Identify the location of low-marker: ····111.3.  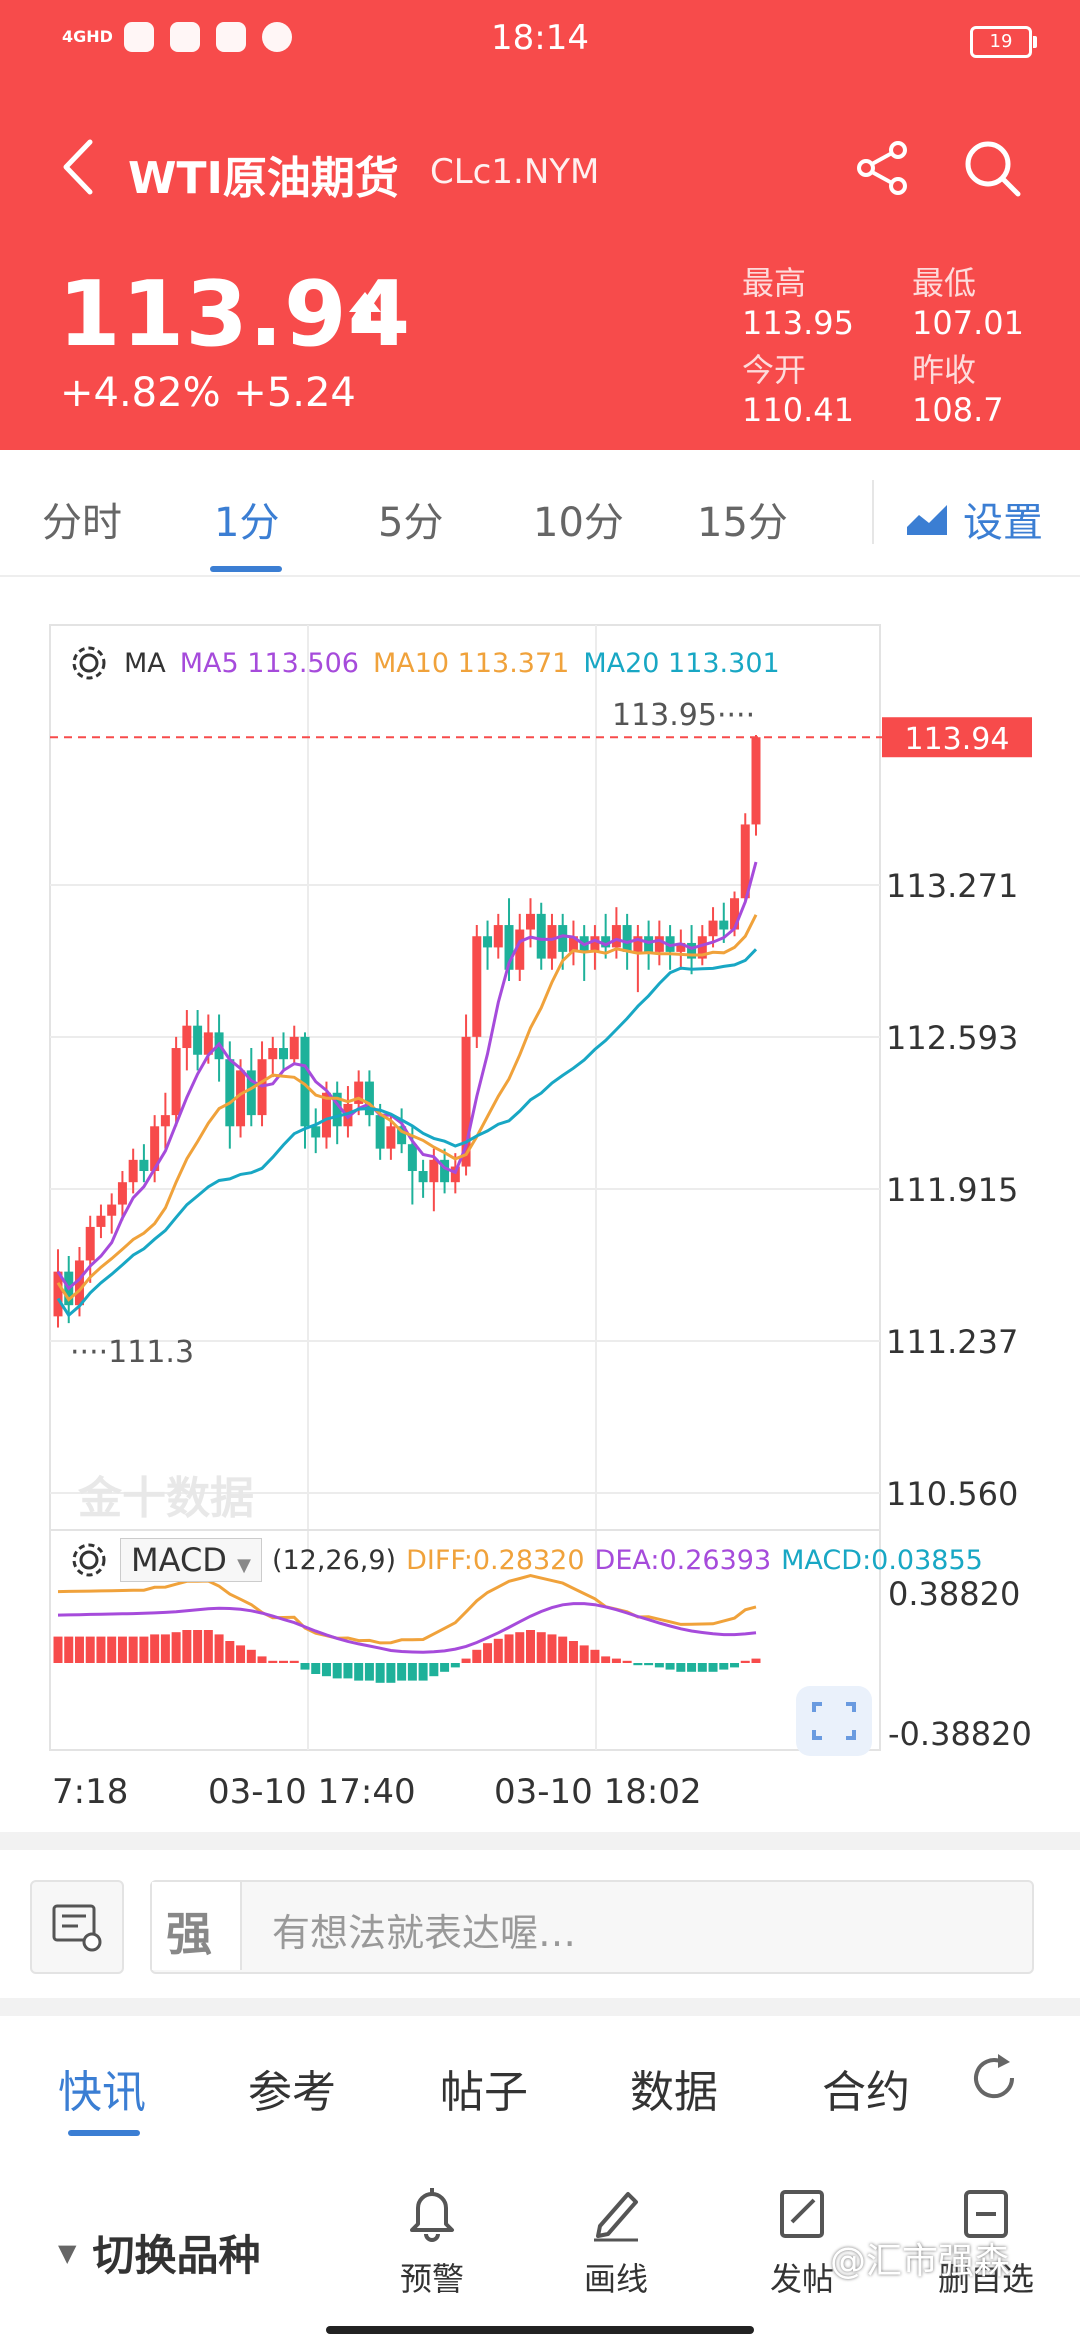
(132, 1352).